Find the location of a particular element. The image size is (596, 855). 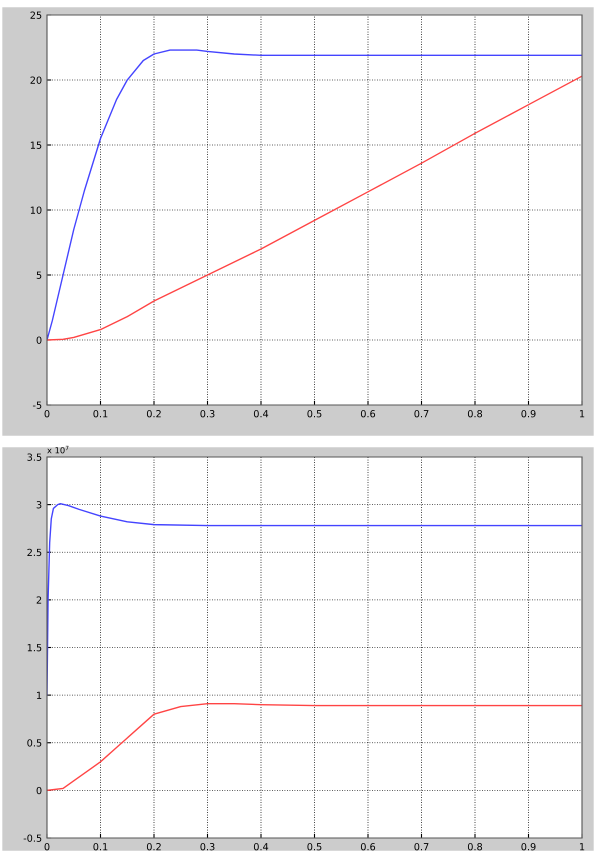

y-tick-label: 1 is located at coordinates (39, 695).